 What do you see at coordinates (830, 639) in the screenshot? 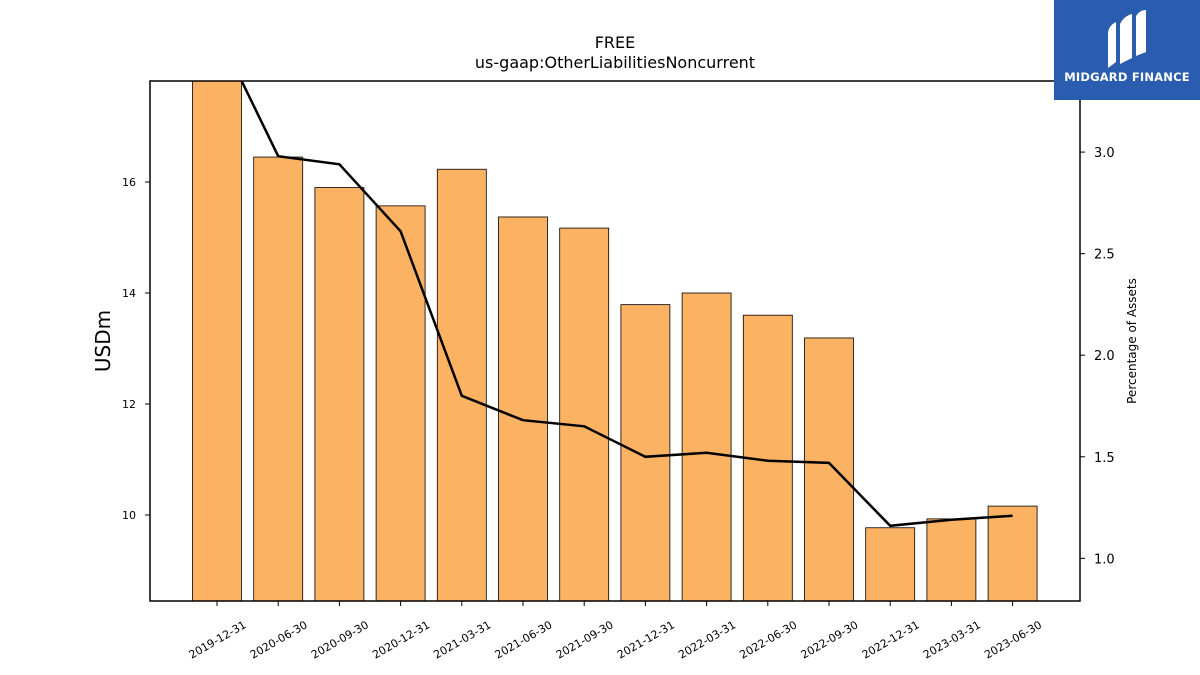
I see `x-tick-label: 2022-09-30` at bounding box center [830, 639].